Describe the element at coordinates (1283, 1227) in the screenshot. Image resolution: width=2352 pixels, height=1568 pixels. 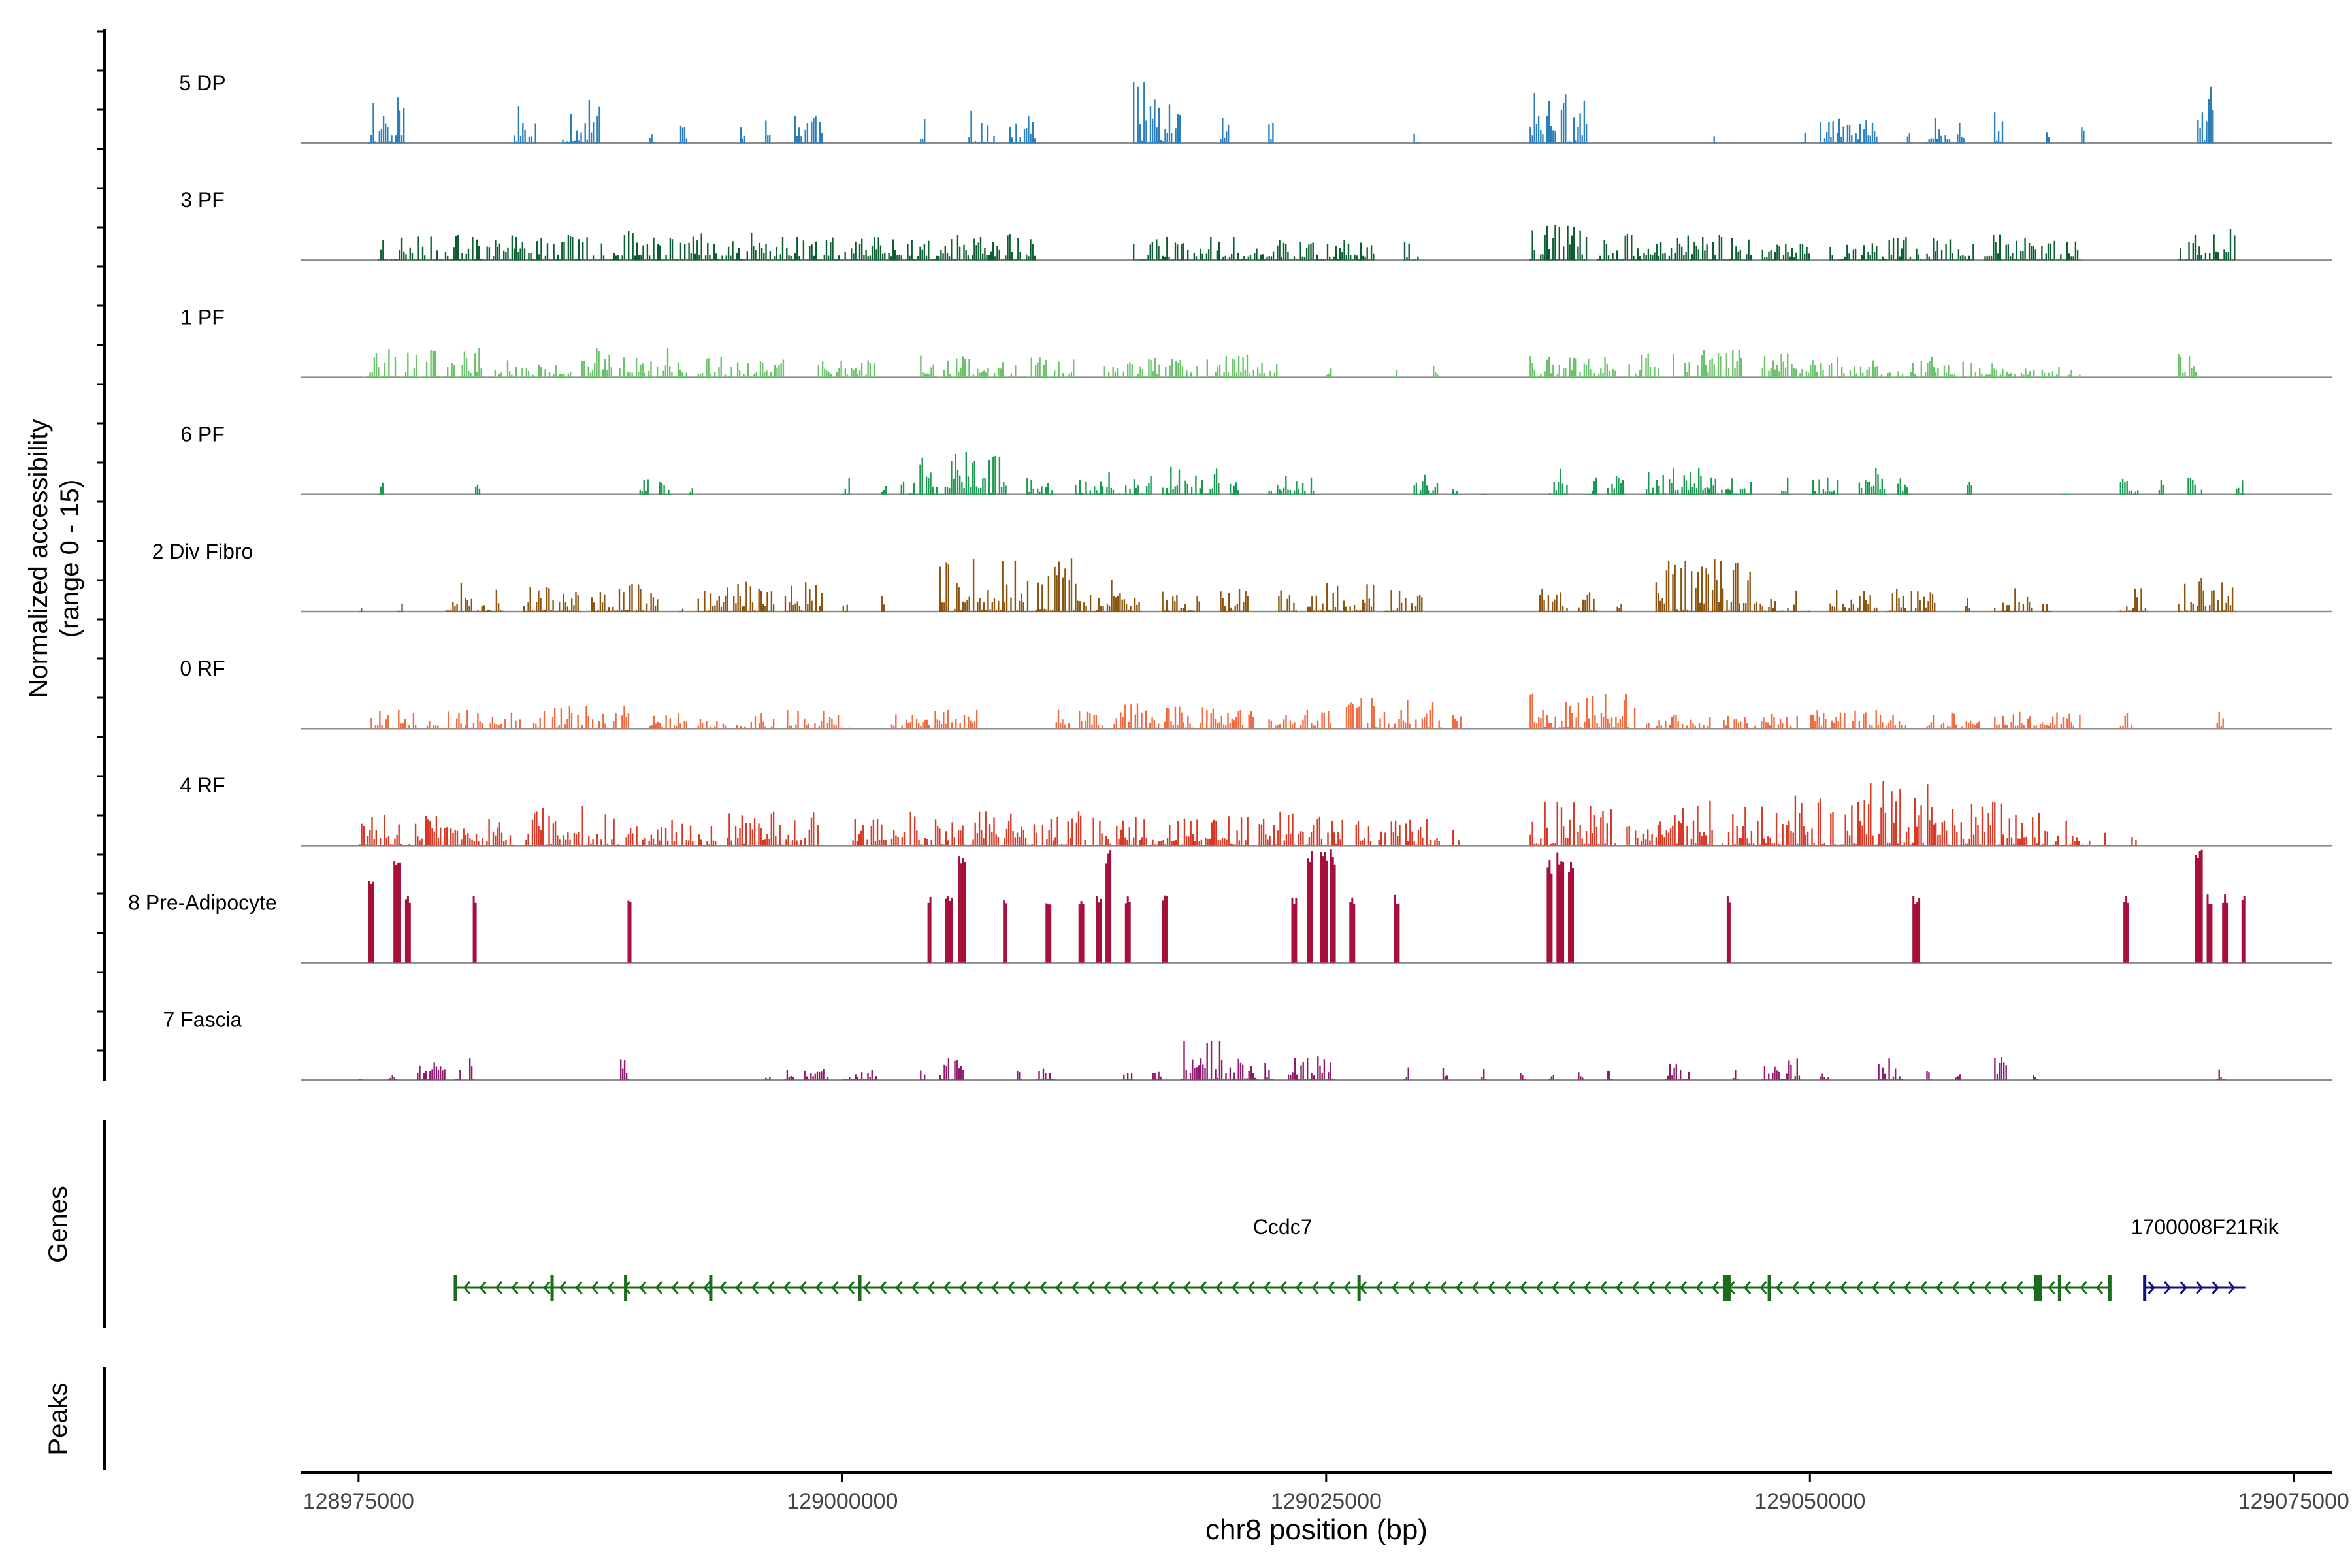
I see `gene-label: Ccdc7` at that location.